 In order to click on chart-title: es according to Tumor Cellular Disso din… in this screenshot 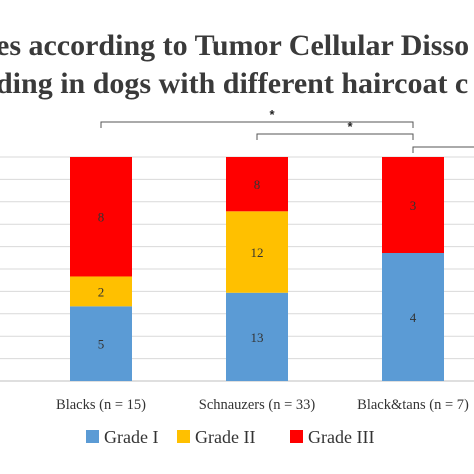, I will do `click(234, 64)`.